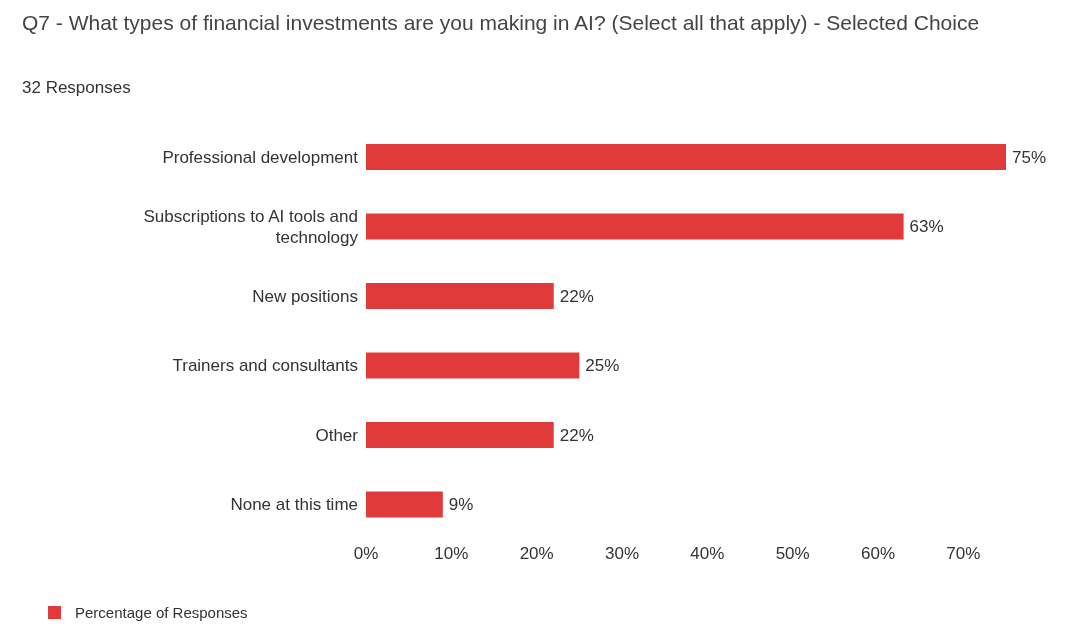 The width and height of the screenshot is (1080, 631). What do you see at coordinates (251, 226) in the screenshot?
I see `y-tick-label: Subscriptions to AI tools and technology` at bounding box center [251, 226].